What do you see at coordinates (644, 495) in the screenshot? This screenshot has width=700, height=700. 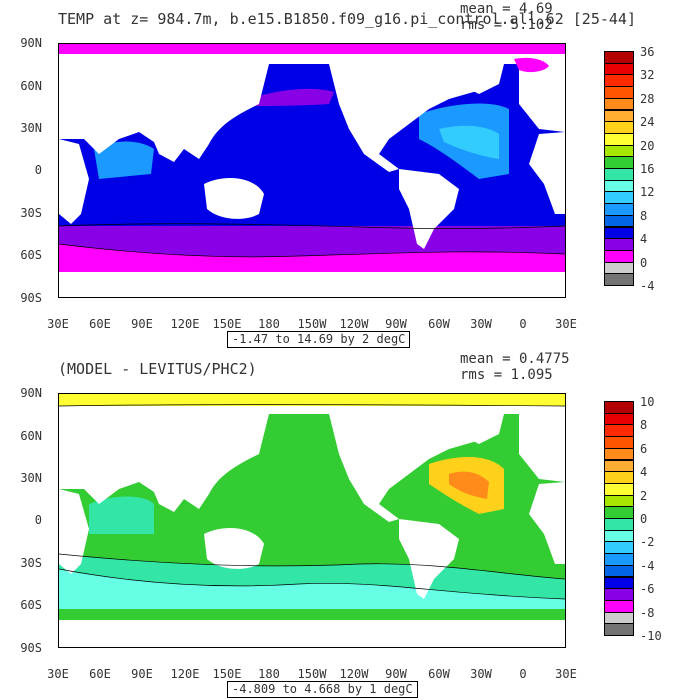 I see `colorbar-tick-label: 2` at bounding box center [644, 495].